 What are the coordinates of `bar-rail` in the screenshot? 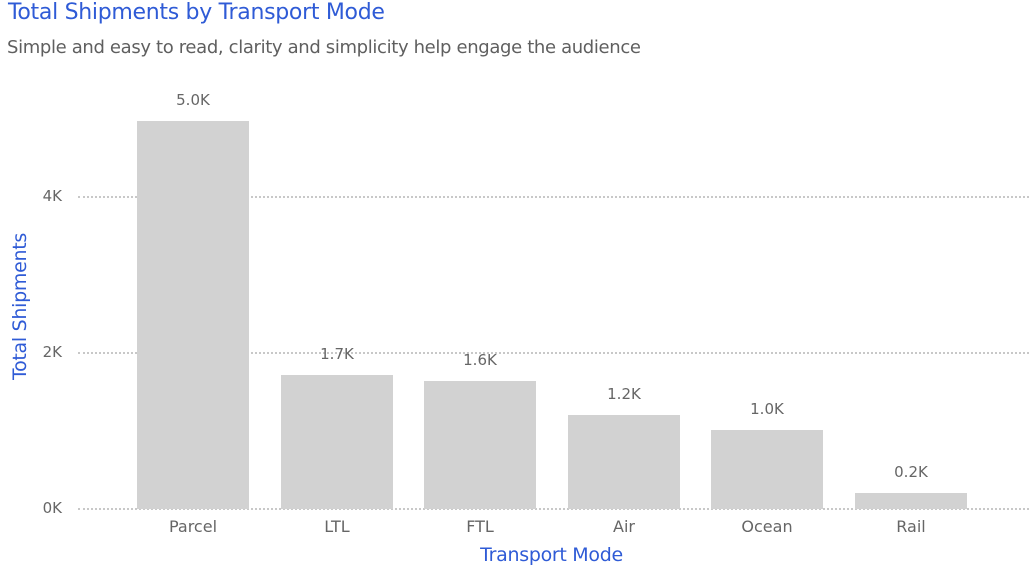 It's located at (911, 501).